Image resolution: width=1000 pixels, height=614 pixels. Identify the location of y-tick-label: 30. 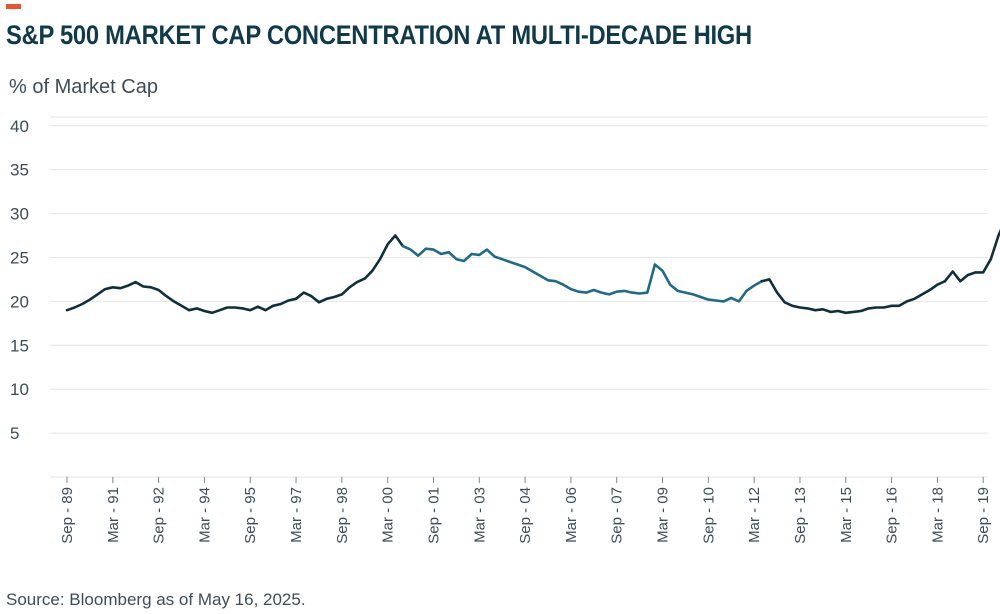
(19, 214).